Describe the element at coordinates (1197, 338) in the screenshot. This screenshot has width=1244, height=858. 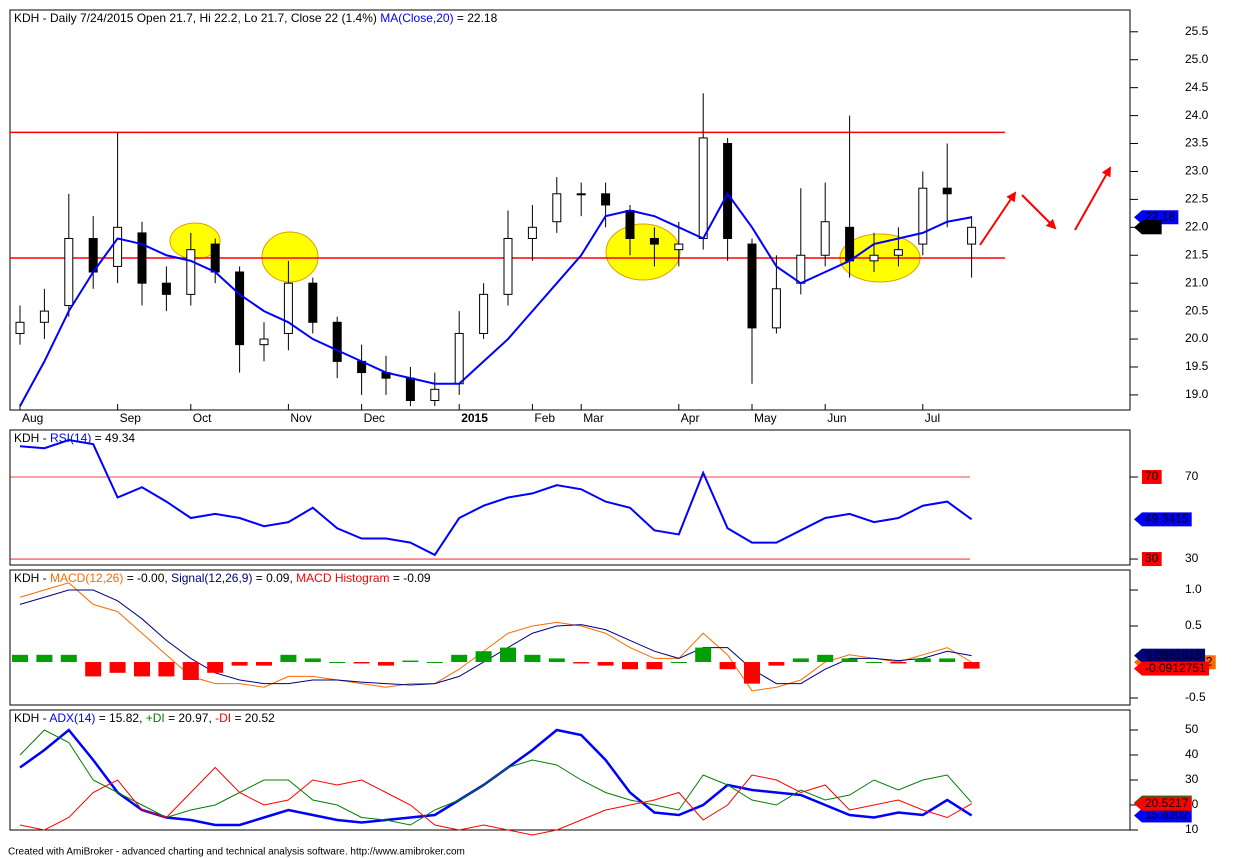
I see `y-tick-label: 20.0` at that location.